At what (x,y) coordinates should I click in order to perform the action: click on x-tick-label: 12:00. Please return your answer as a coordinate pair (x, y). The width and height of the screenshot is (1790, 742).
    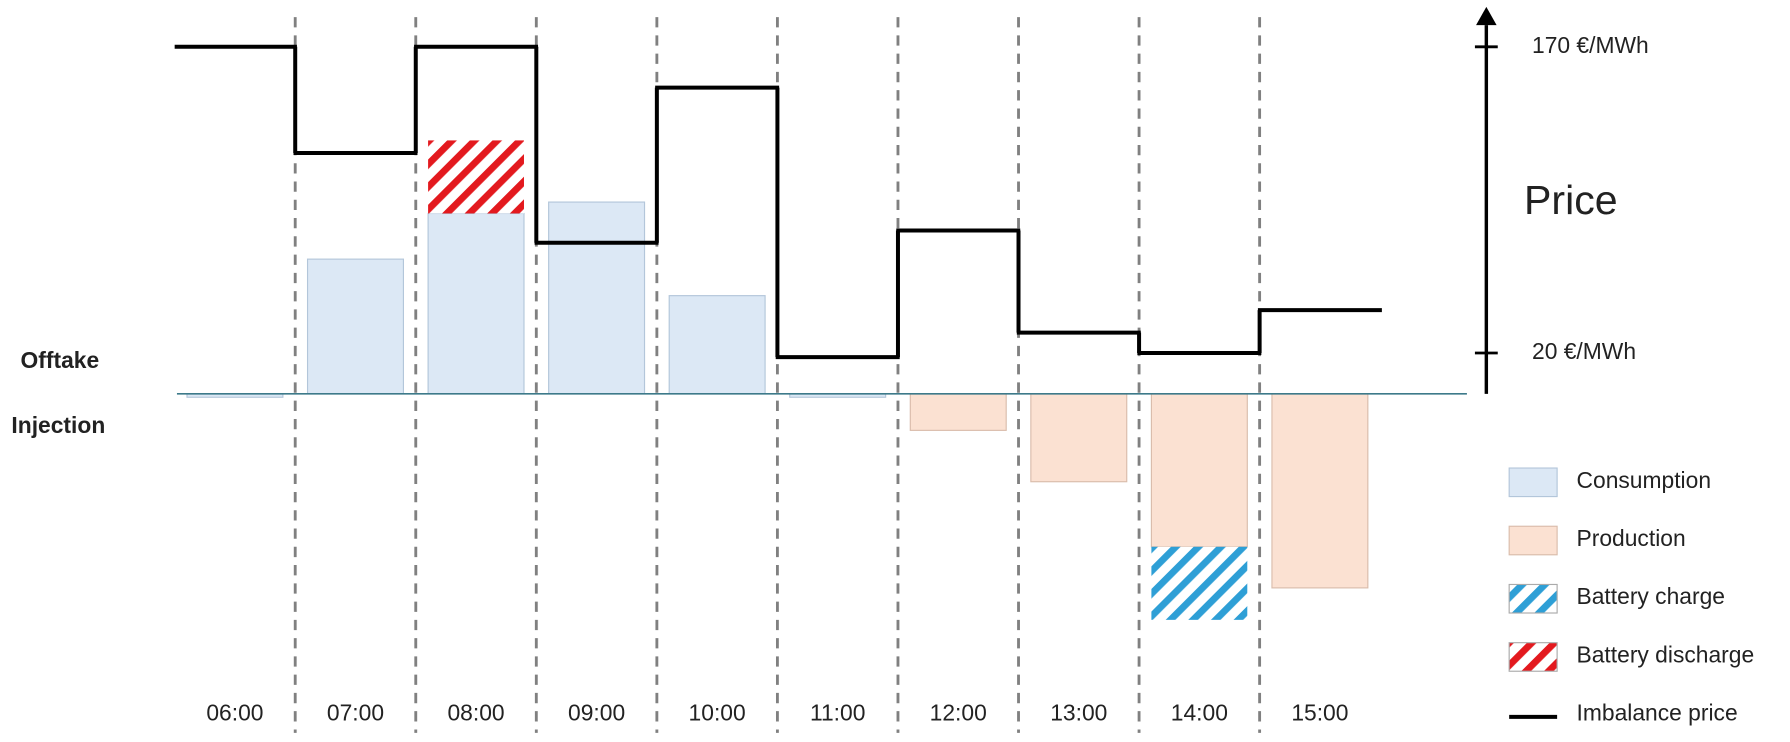
    Looking at the image, I should click on (958, 713).